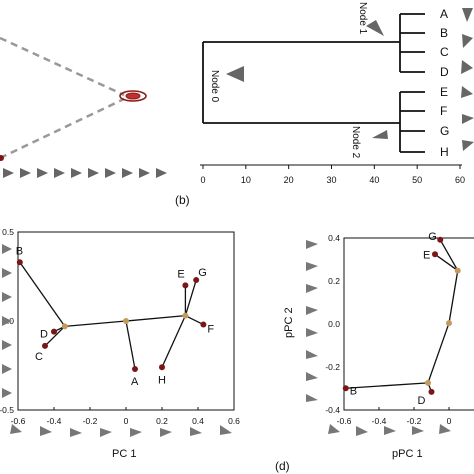 This screenshot has height=474, width=474. I want to click on target-ellipse-outer, so click(133, 96).